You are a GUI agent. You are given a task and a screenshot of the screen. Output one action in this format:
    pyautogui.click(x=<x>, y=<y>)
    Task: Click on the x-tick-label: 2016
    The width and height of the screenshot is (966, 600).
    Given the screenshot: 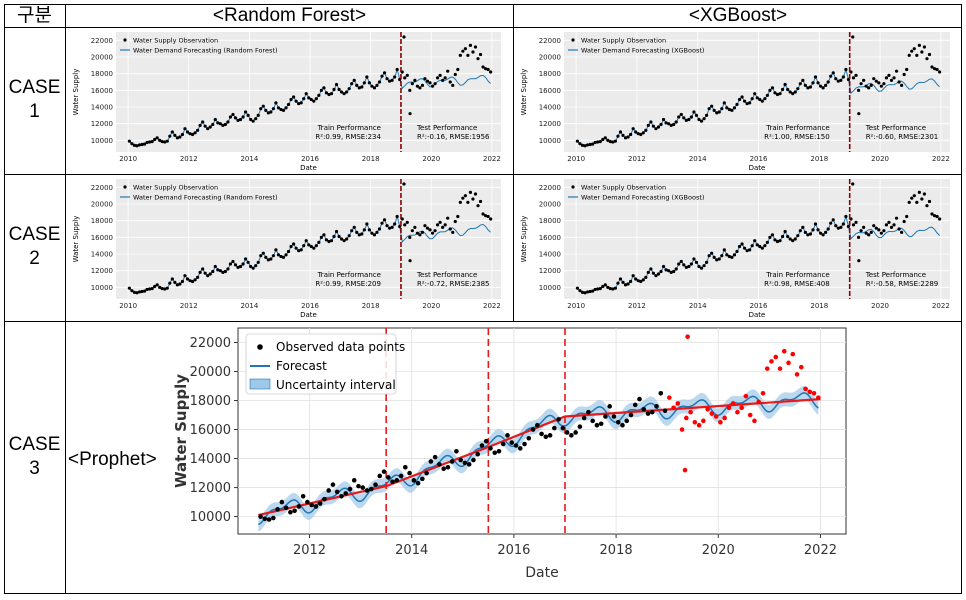 What is the action you would take?
    pyautogui.click(x=310, y=306)
    